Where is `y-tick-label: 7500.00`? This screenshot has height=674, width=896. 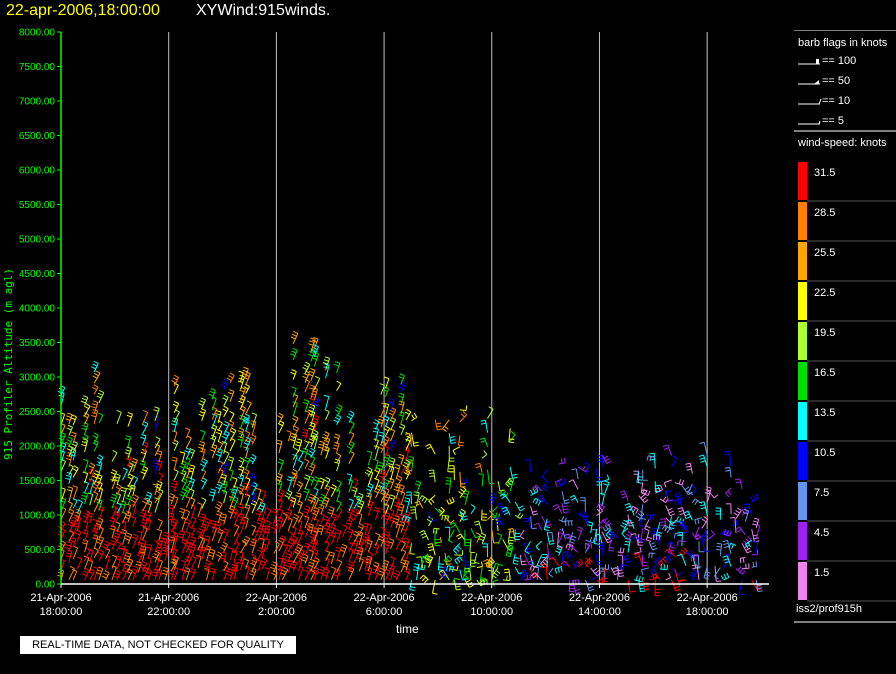
y-tick-label: 7500.00 is located at coordinates (37, 67).